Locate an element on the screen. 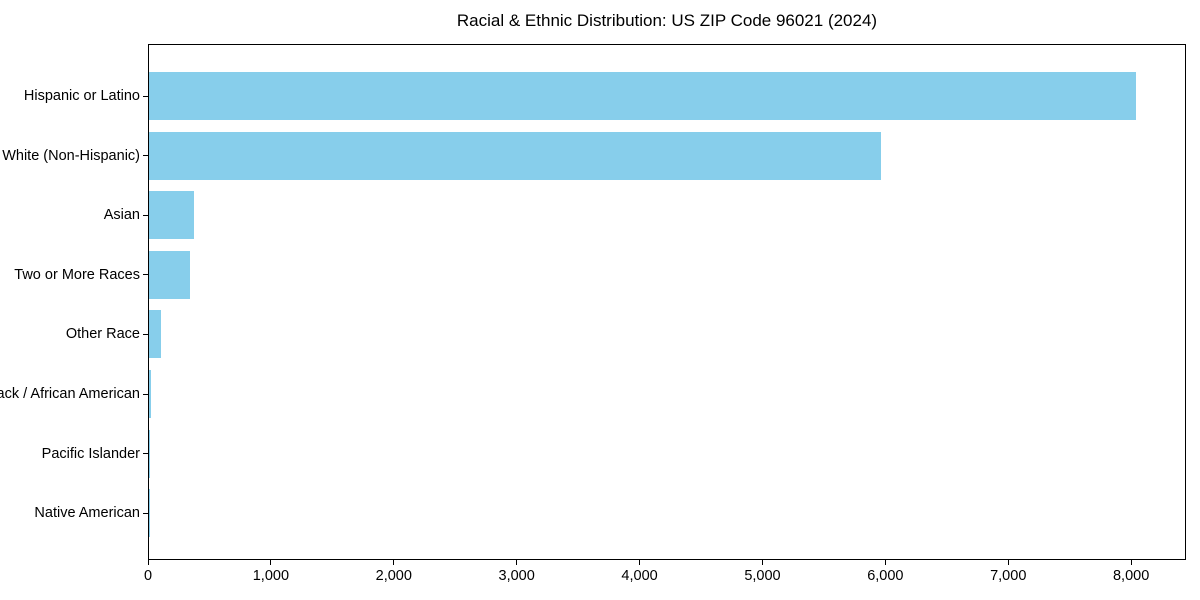 The image size is (1200, 600). x-tick-label: 3,000 is located at coordinates (516, 576).